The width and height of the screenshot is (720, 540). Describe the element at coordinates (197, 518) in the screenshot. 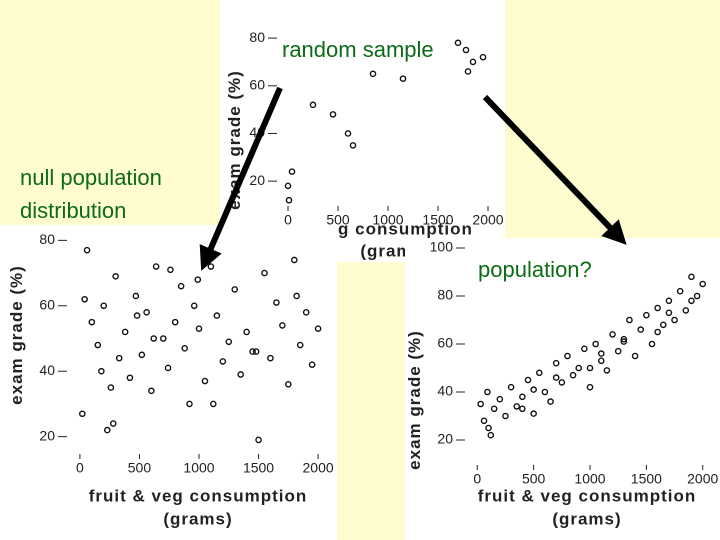

I see `x-axis-label: (grams)` at that location.